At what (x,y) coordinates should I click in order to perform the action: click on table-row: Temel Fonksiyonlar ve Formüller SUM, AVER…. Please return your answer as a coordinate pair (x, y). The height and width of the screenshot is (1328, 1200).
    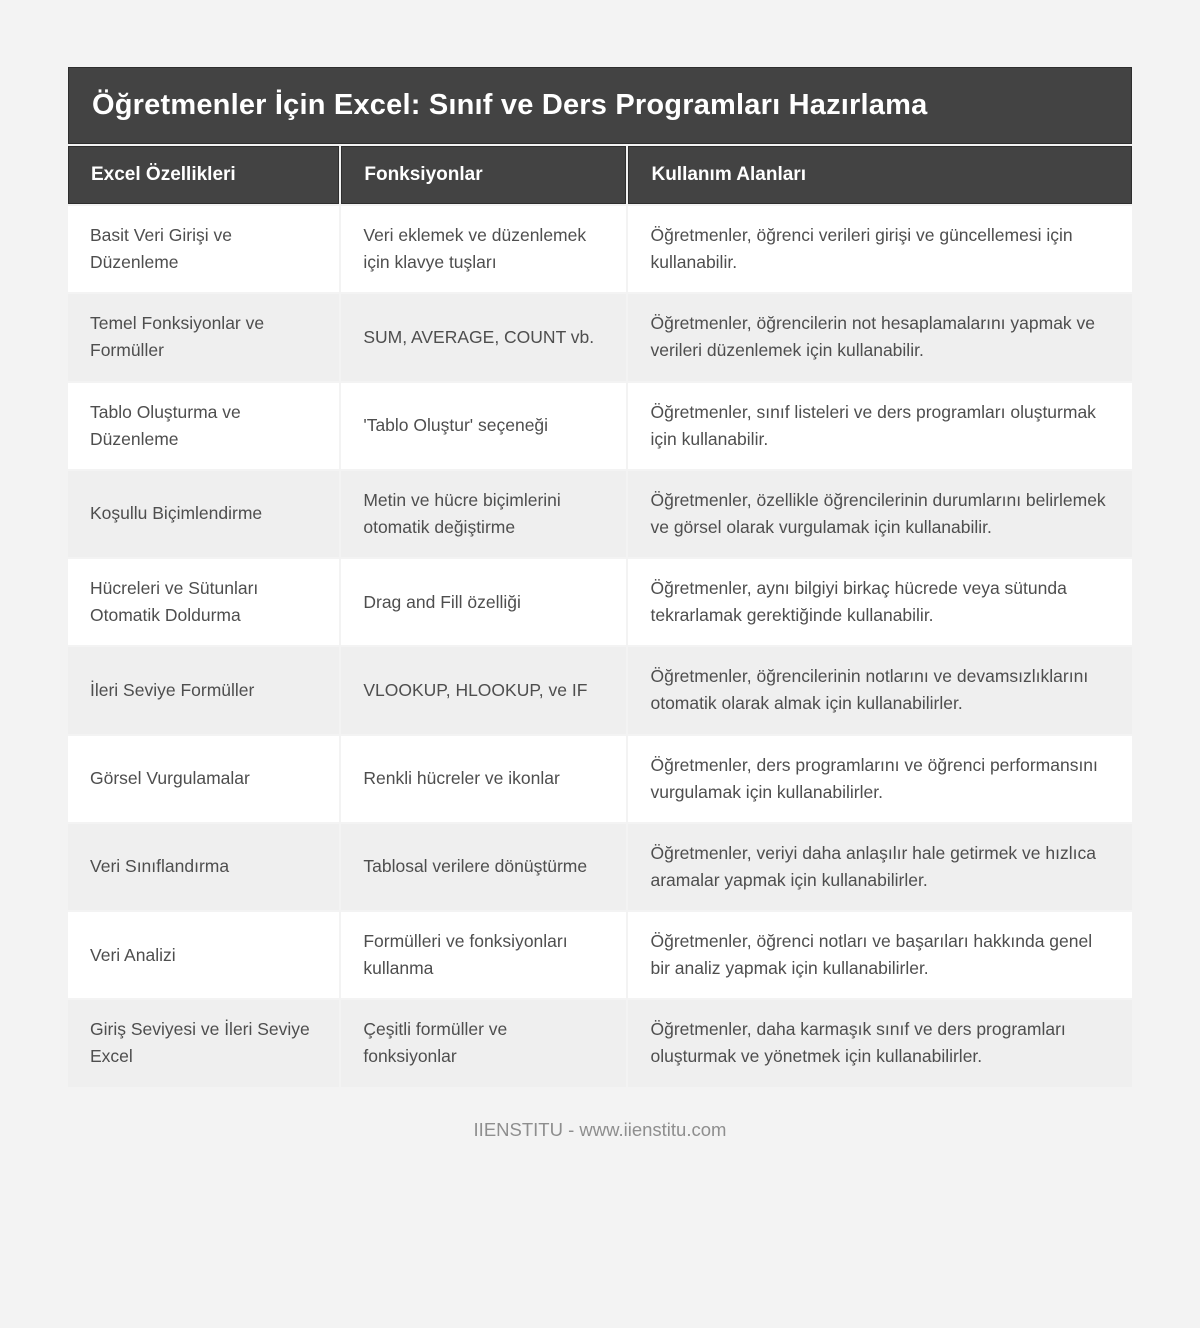
    Looking at the image, I should click on (600, 337).